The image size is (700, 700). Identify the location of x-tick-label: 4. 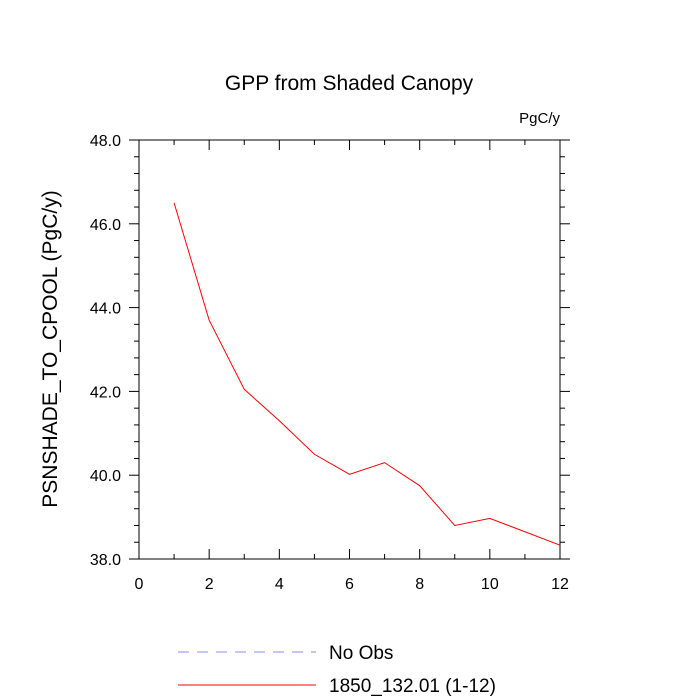
(279, 584).